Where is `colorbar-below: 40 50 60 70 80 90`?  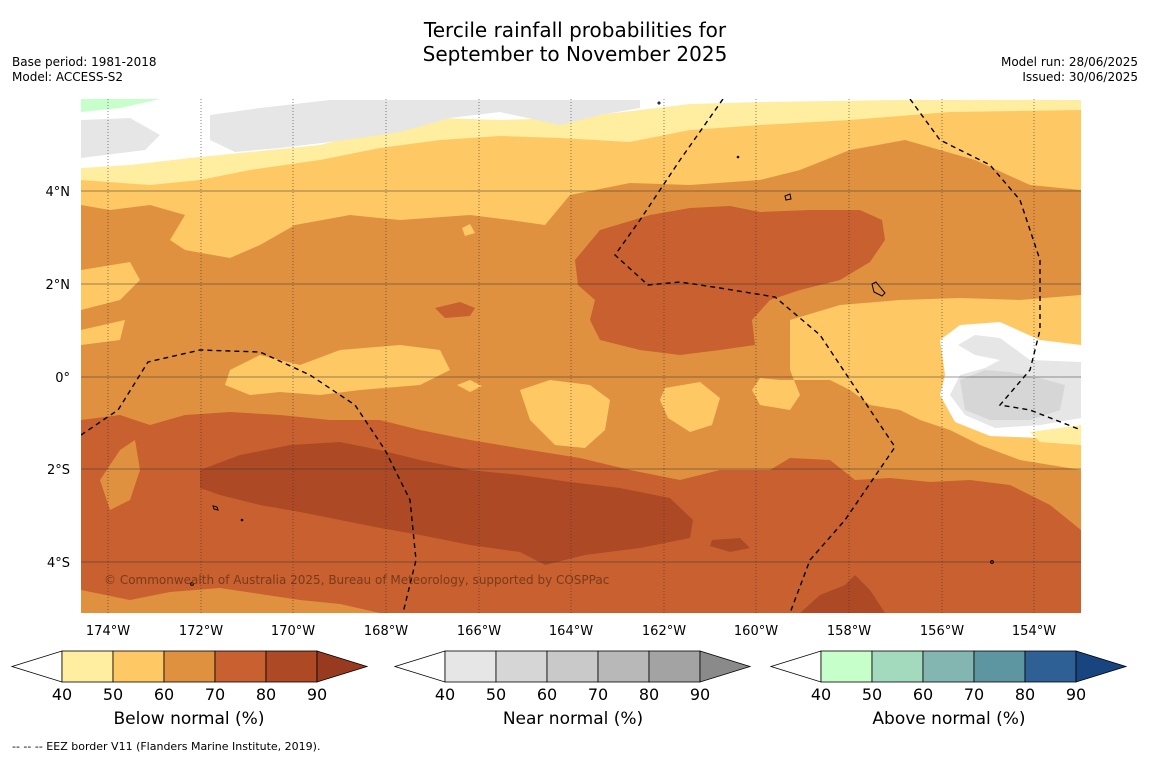
colorbar-below: 40 50 60 70 80 90 is located at coordinates (189, 677).